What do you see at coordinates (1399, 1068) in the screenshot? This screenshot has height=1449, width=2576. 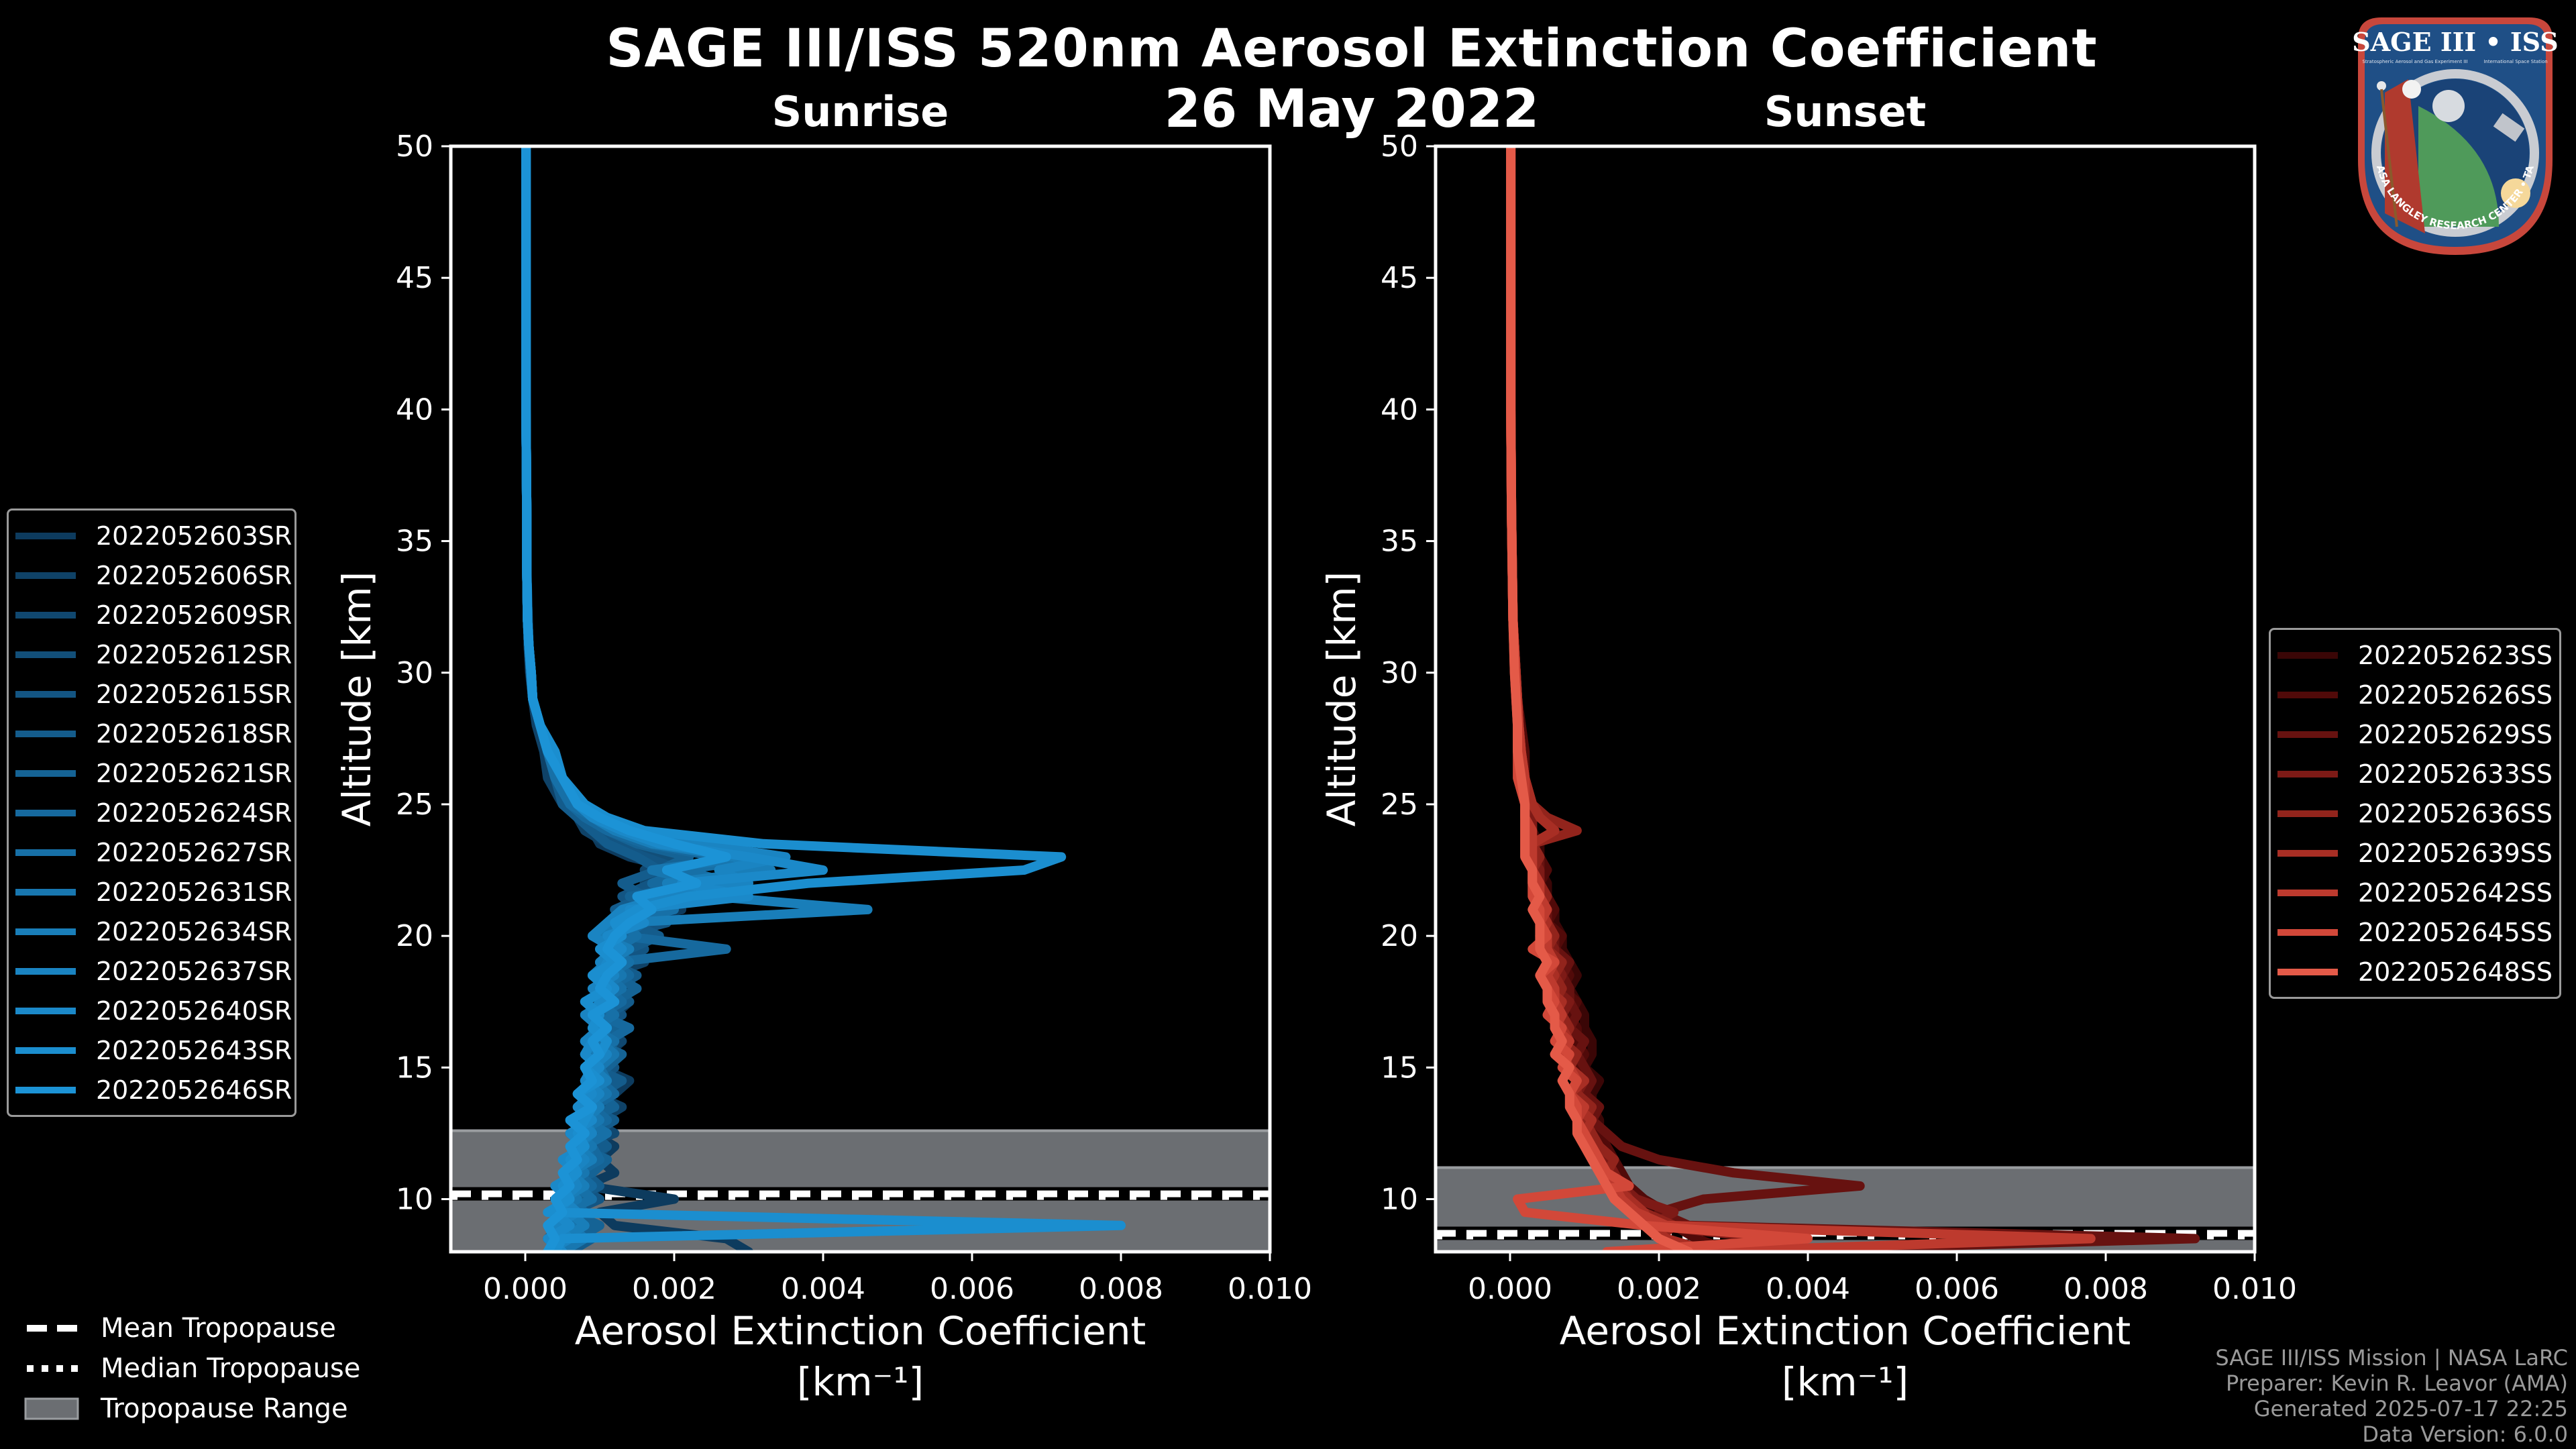 I see `sunset-ytick-label: 15` at bounding box center [1399, 1068].